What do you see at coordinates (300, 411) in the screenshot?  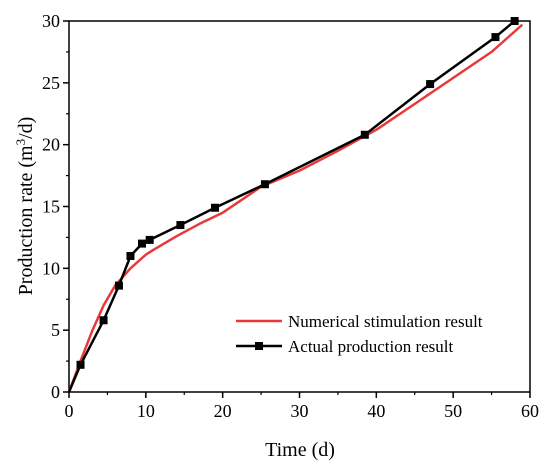 I see `x-tick-label: 30` at bounding box center [300, 411].